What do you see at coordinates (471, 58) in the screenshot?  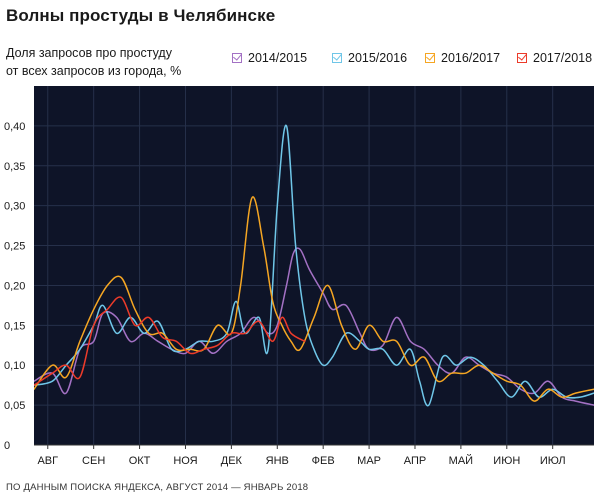 I see `legend-label-2016-2017: 2016/2017` at bounding box center [471, 58].